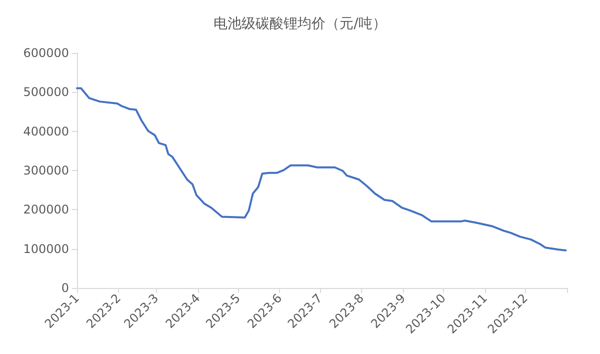 Image resolution: width=600 pixels, height=354 pixels. I want to click on y-tick-label: 200000, so click(46, 209).